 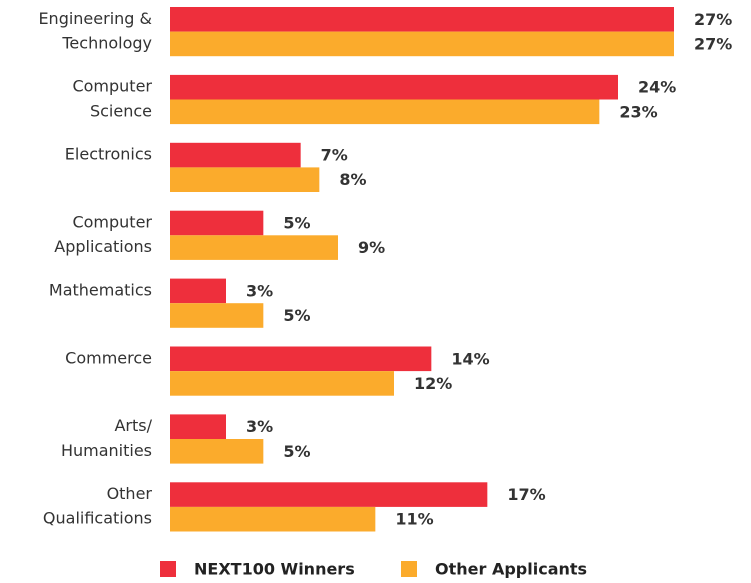 What do you see at coordinates (414, 519) in the screenshot?
I see `value-label: 11%` at bounding box center [414, 519].